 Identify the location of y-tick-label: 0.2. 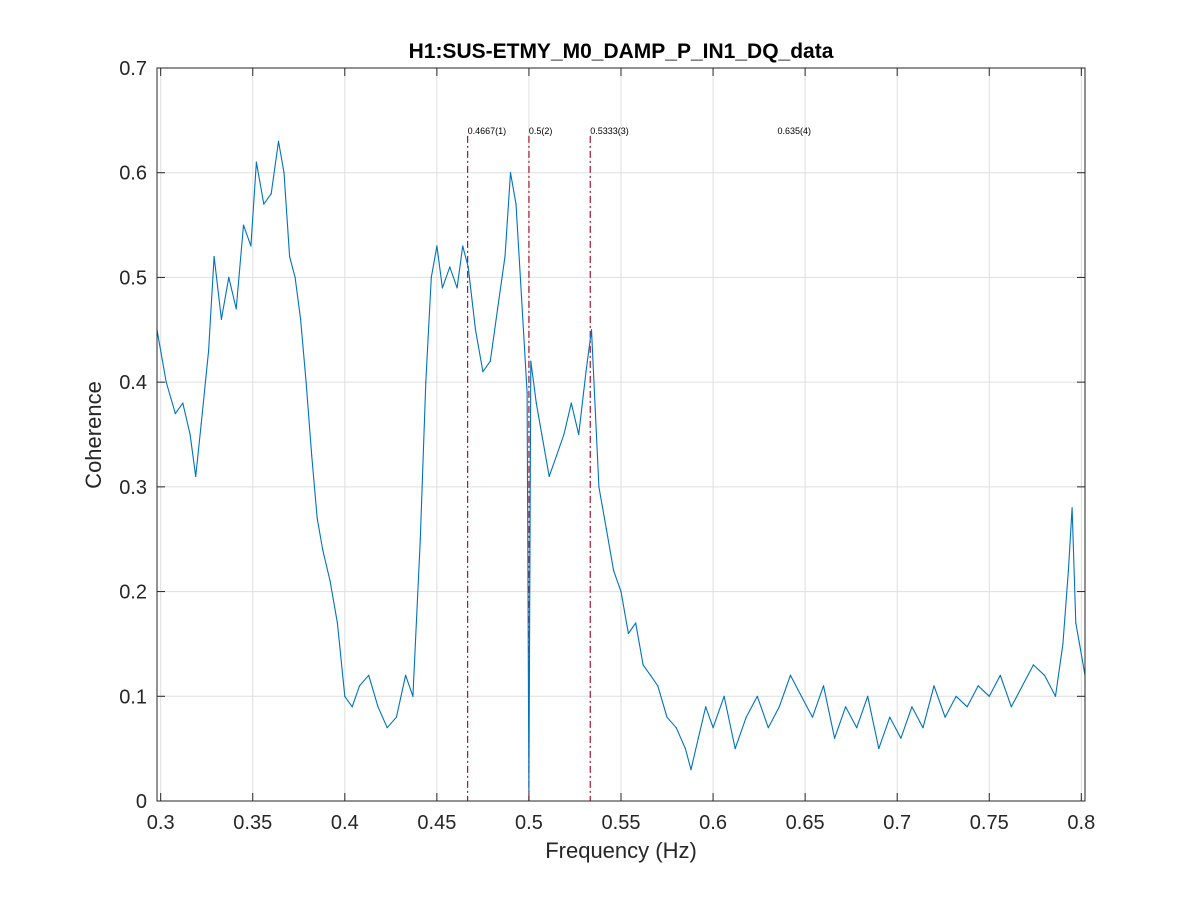
(133, 593).